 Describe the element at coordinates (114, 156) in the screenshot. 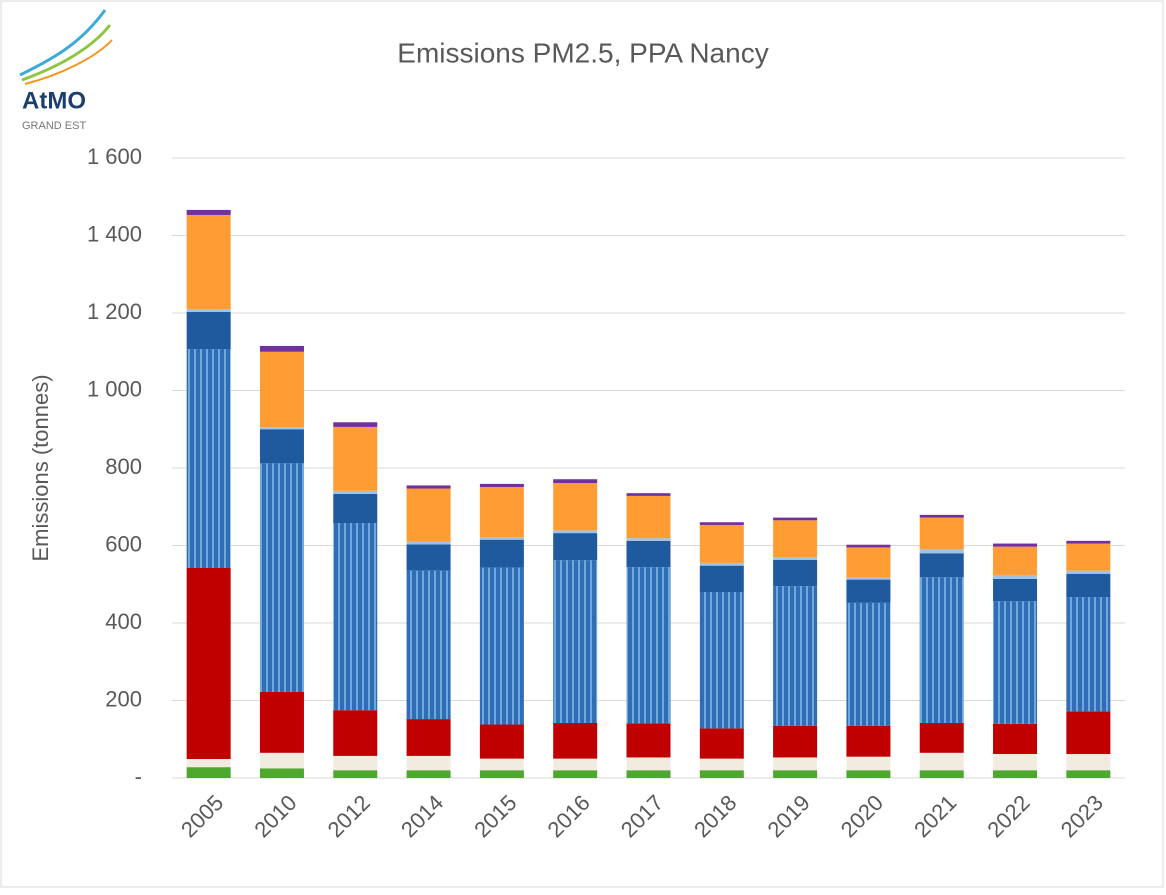

I see `y-tick-label: 1 600` at that location.